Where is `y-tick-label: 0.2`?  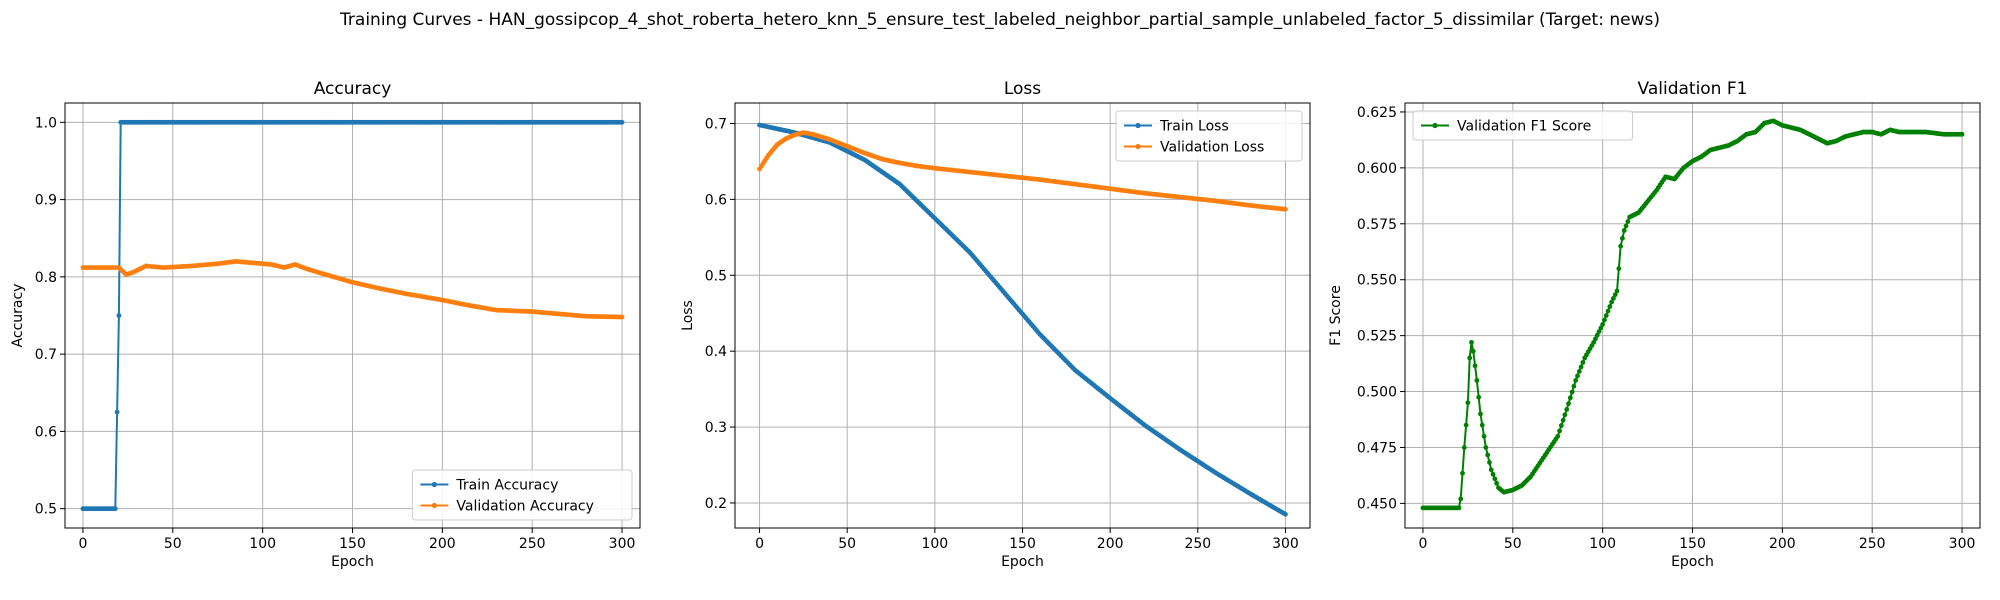 y-tick-label: 0.2 is located at coordinates (716, 504).